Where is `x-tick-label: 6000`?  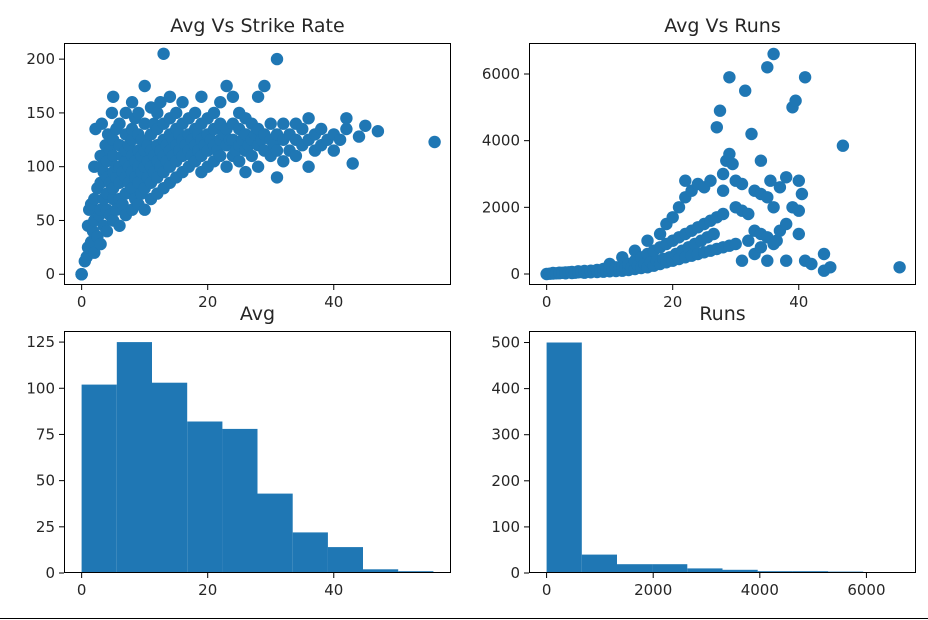
x-tick-label: 6000 is located at coordinates (866, 590).